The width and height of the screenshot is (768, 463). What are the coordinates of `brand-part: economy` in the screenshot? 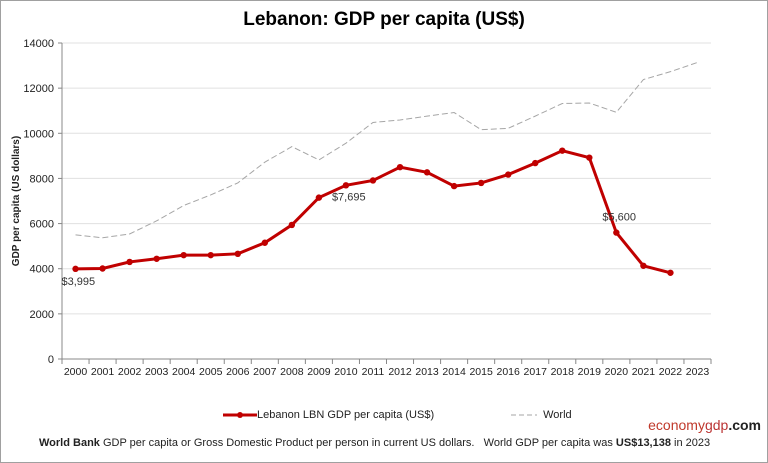 It's located at (676, 425).